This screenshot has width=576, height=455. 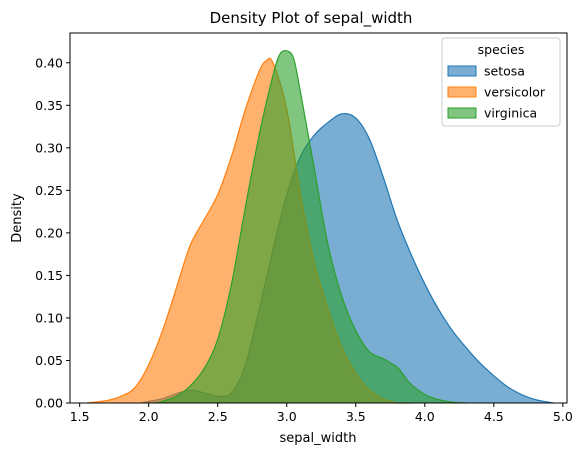 I want to click on legend-label-setosa: setosa, so click(x=504, y=71).